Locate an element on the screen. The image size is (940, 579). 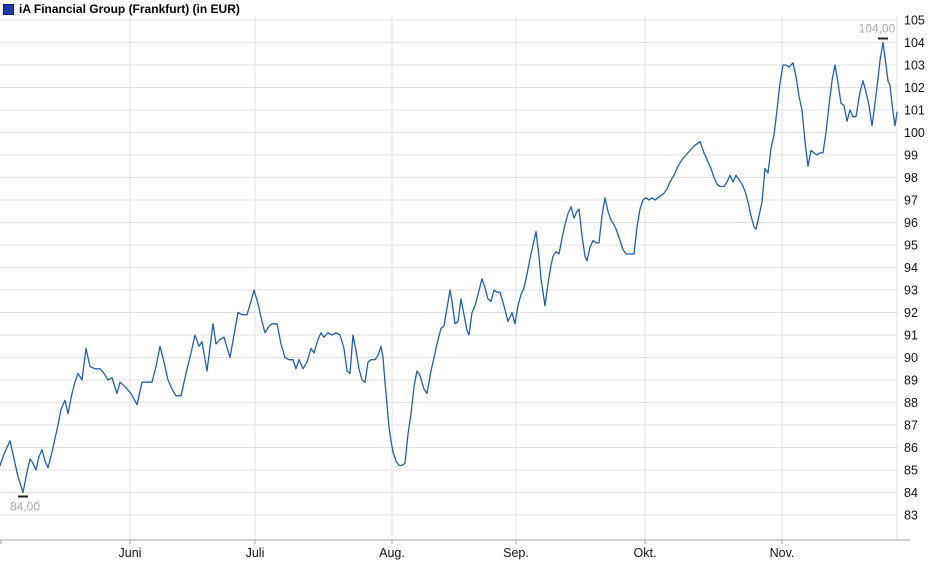
y-axis-label: 101 is located at coordinates (914, 111).